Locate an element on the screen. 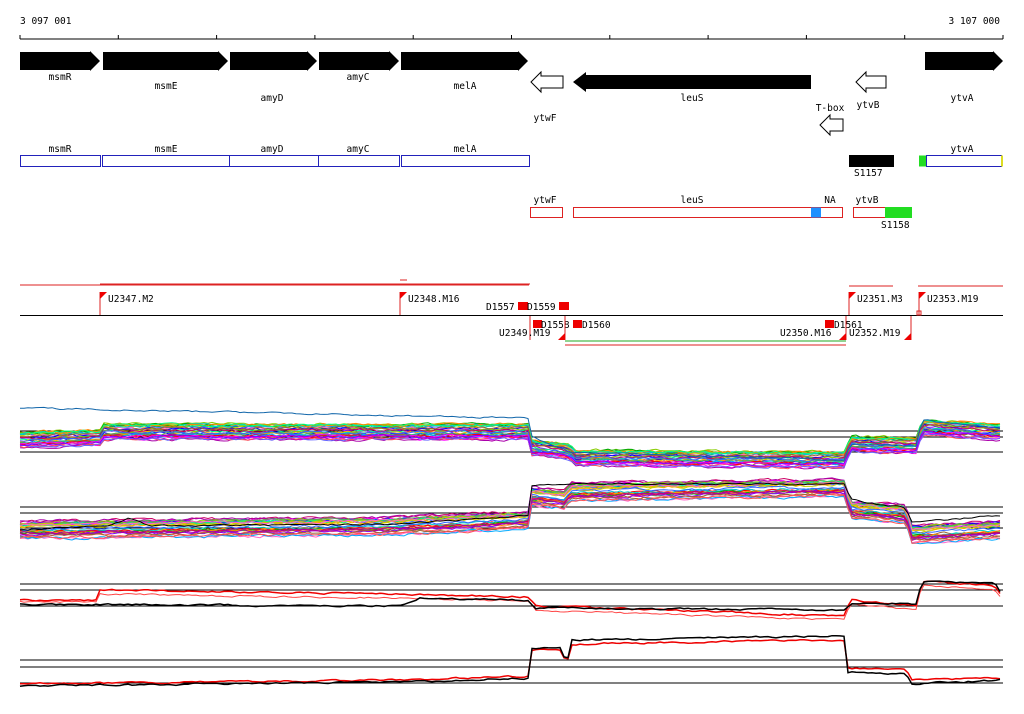  forward-transcript-track: msmR msmE amyD amyC melA ytvA S1157 is located at coordinates (511, 161).